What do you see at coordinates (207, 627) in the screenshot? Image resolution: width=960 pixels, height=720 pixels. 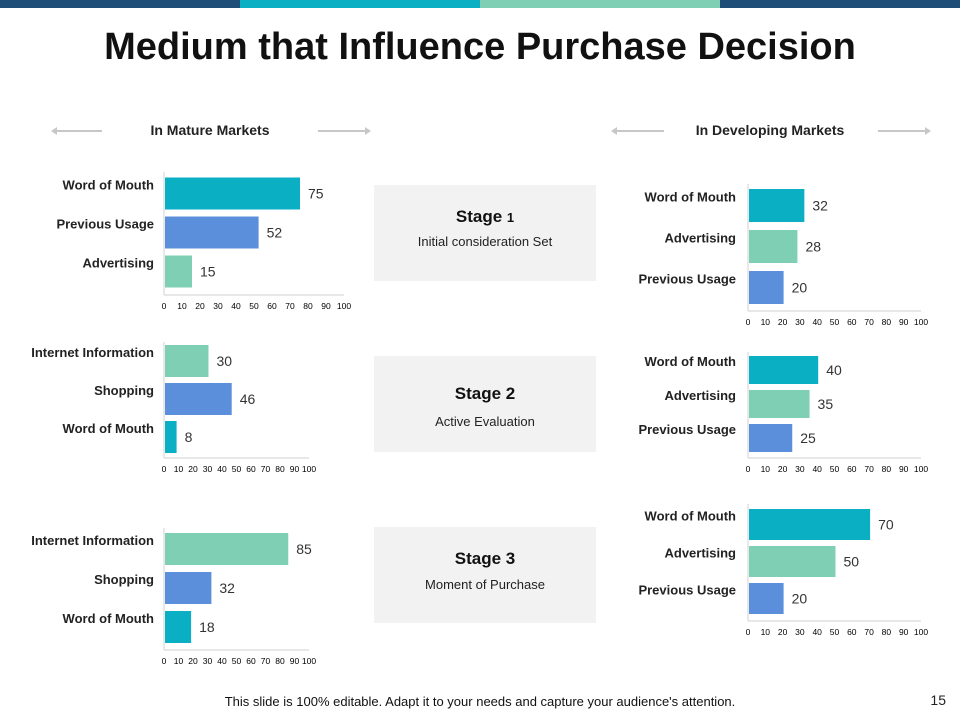 I see `value-label: 18` at bounding box center [207, 627].